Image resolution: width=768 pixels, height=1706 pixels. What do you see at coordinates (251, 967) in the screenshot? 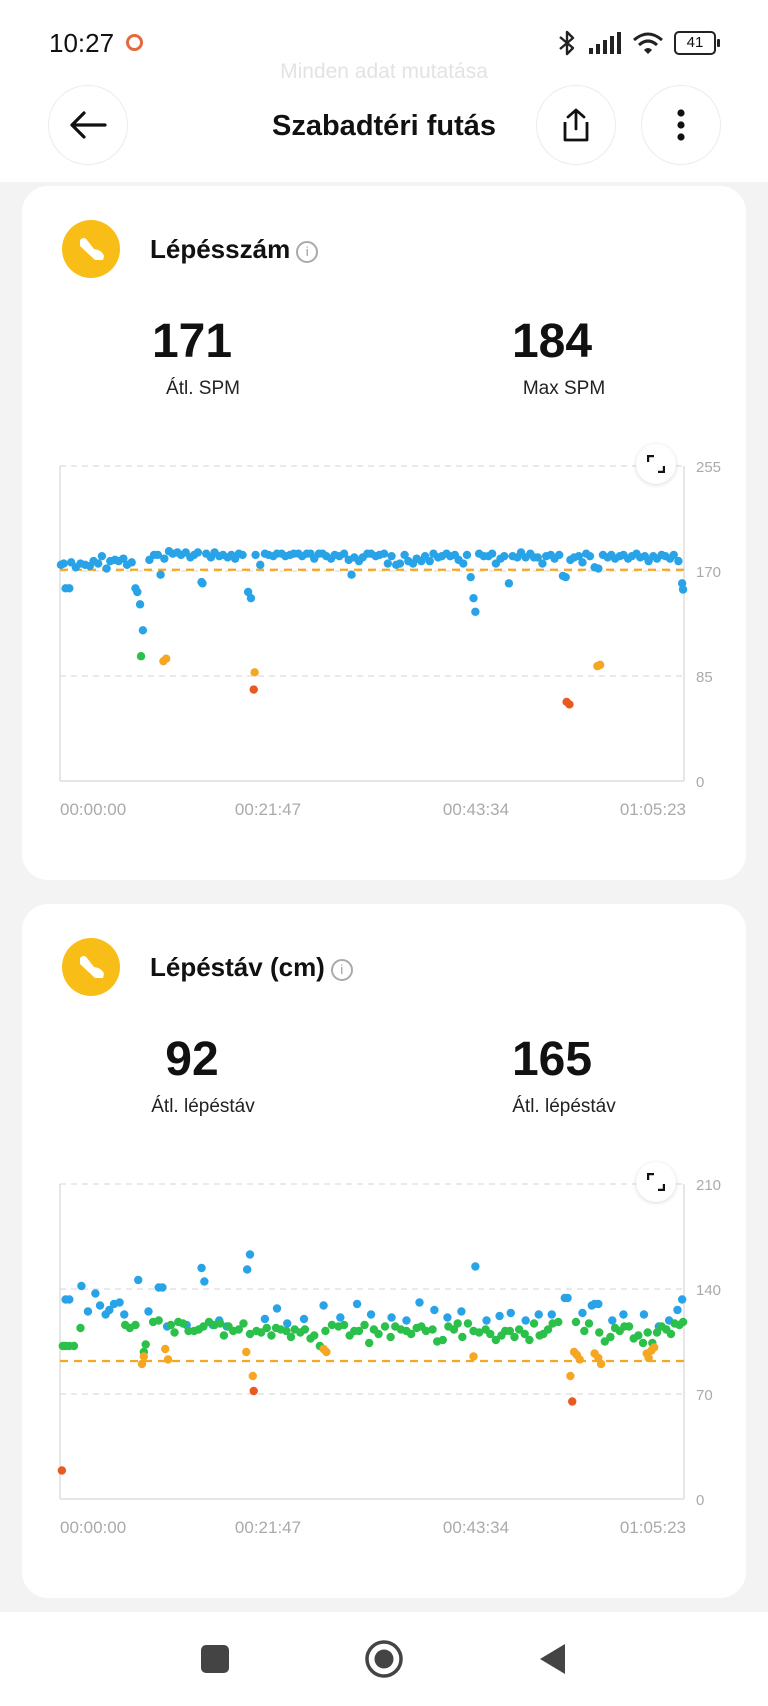
I see `card-title: Lépéstáv (cm) i` at bounding box center [251, 967].